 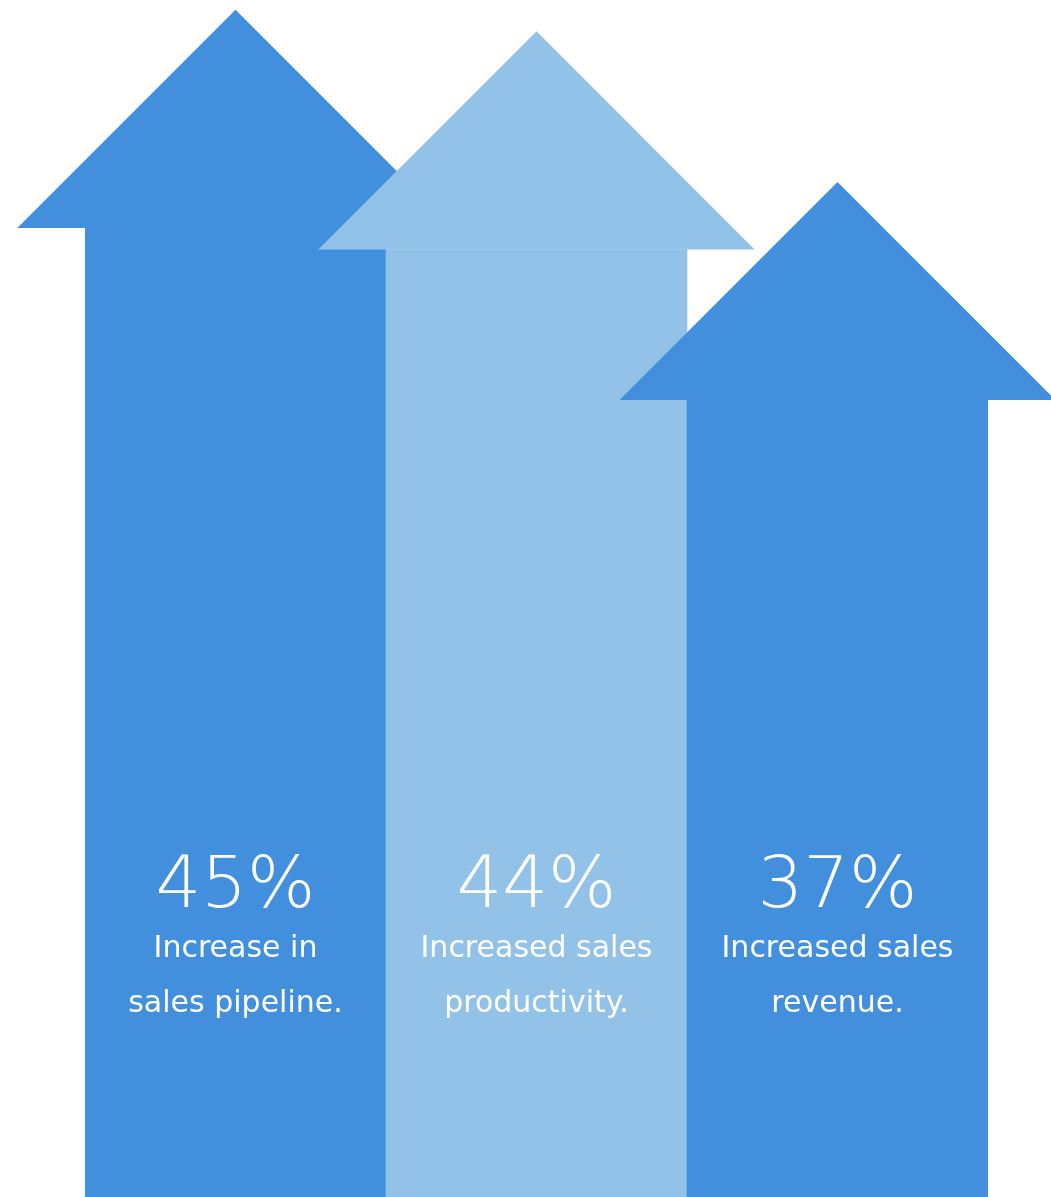 I want to click on x-tick-label: Increased sales revenue., so click(x=837, y=974).